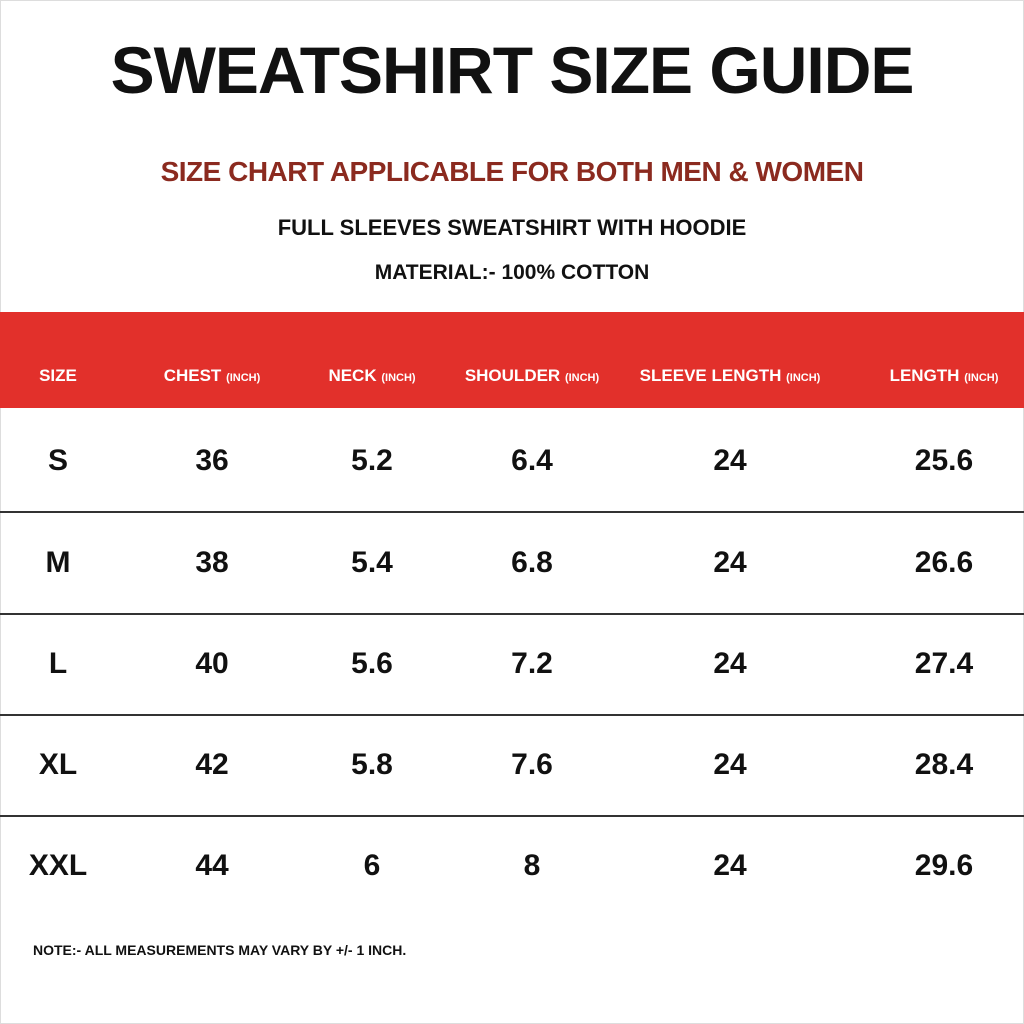  I want to click on column-header: SIZE, so click(58, 376).